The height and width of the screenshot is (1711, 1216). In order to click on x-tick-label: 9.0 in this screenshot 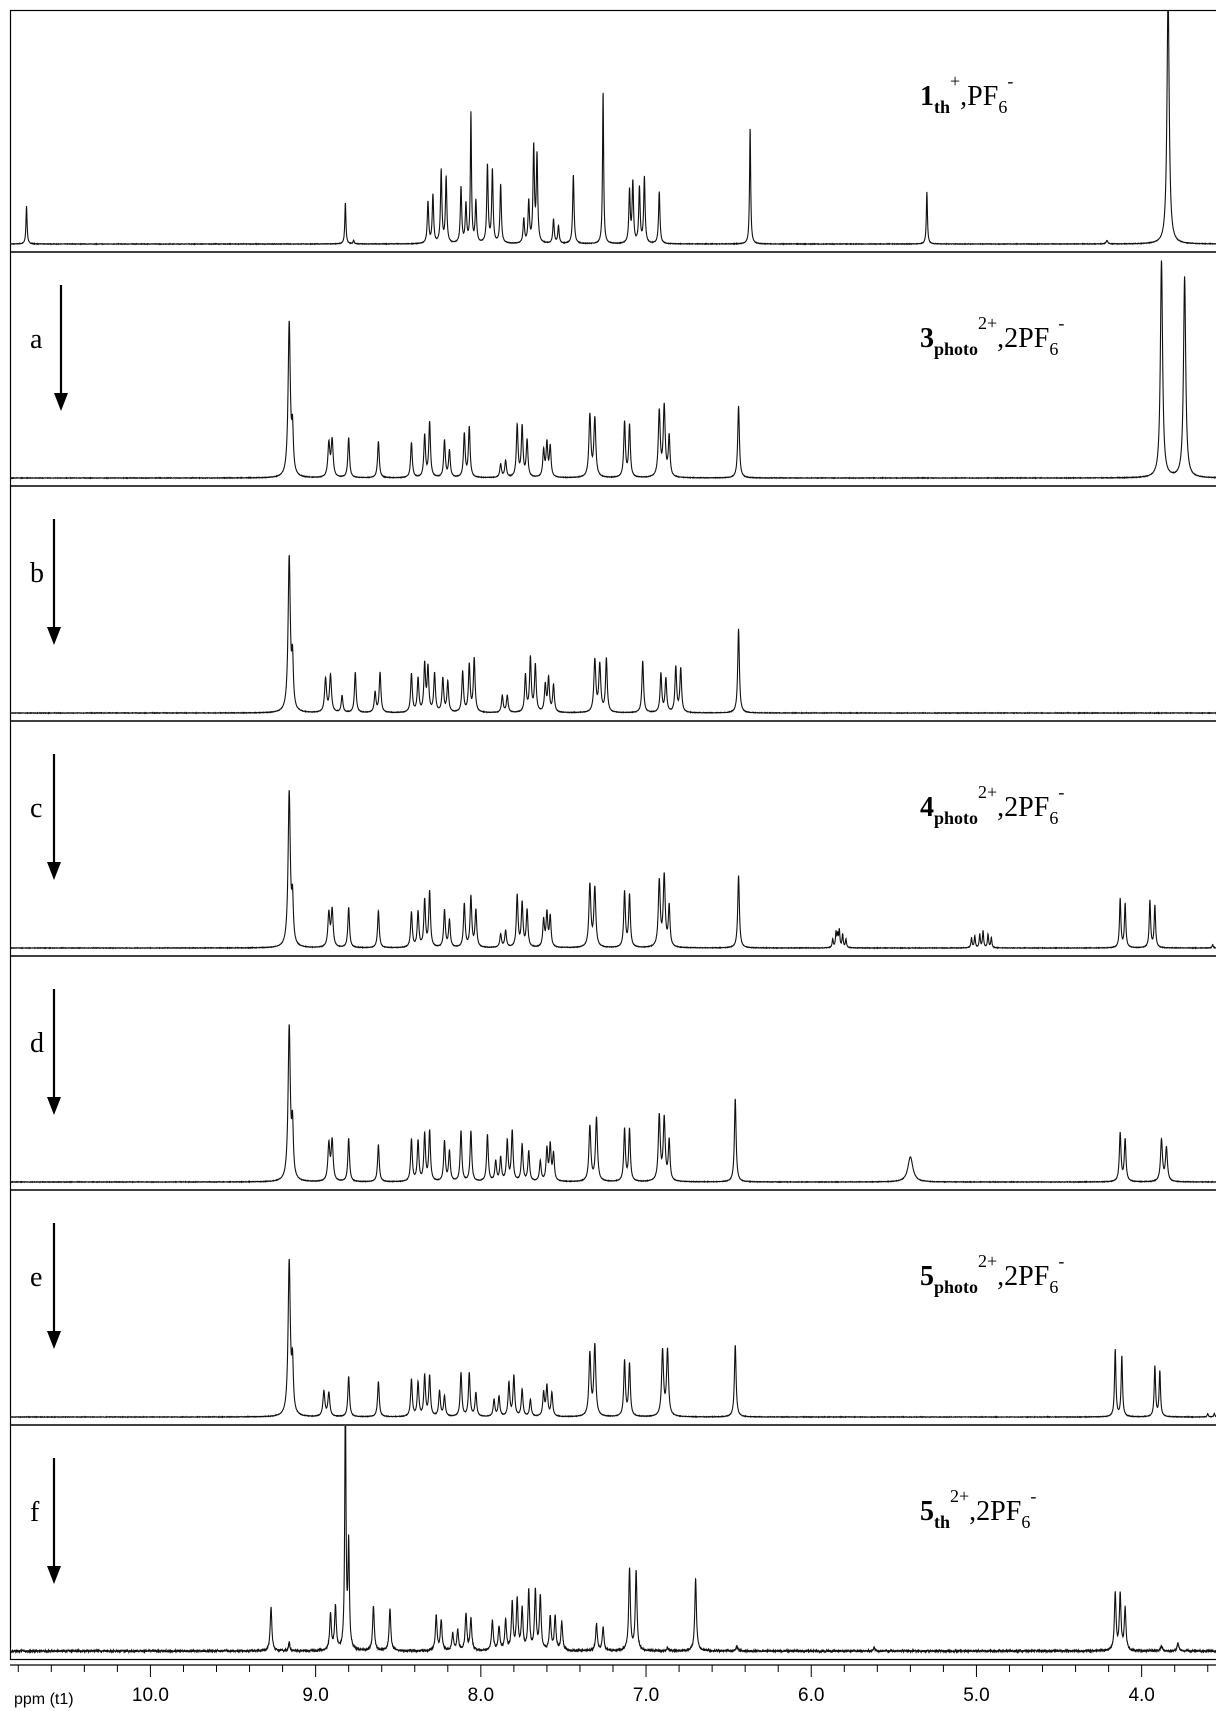, I will do `click(315, 1695)`.